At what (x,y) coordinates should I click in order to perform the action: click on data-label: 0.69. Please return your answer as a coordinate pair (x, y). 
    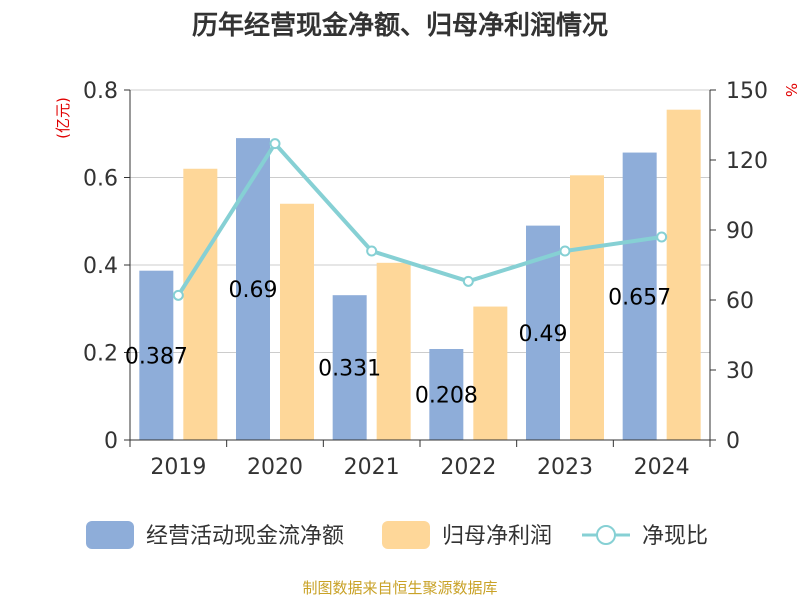
    Looking at the image, I should click on (253, 290).